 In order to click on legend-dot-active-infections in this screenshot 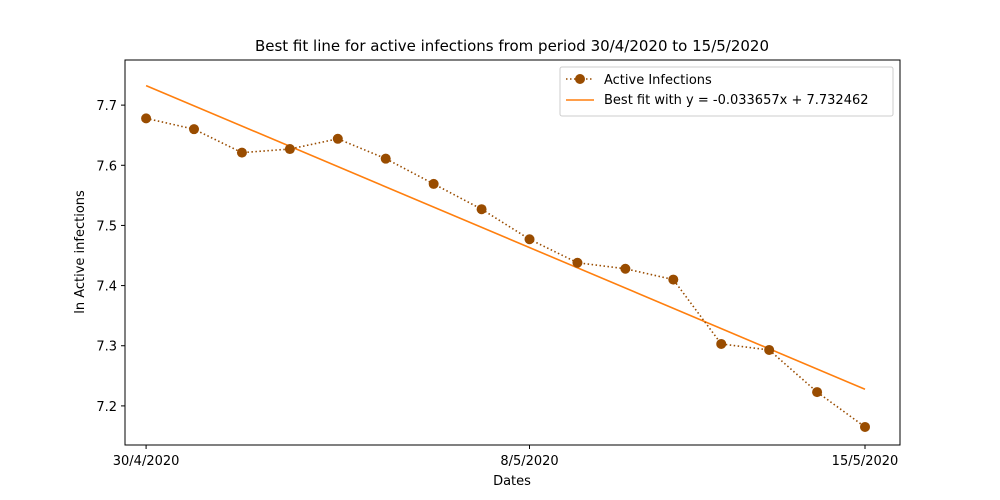, I will do `click(580, 79)`.